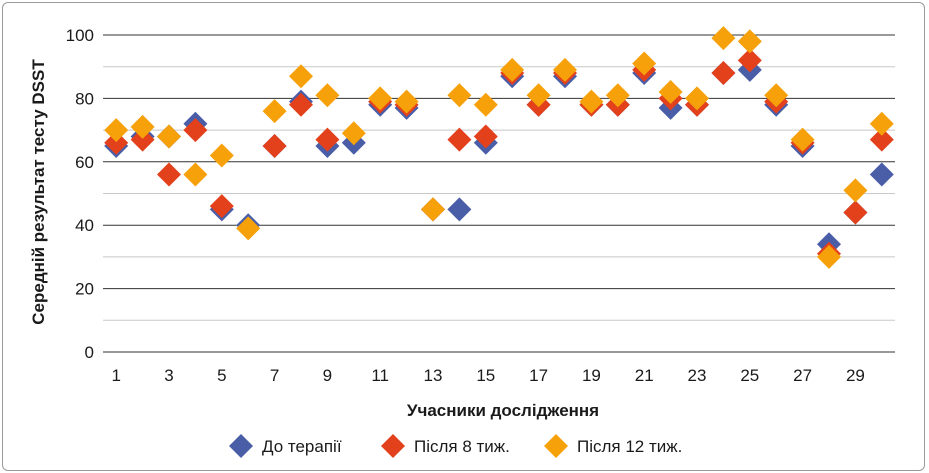  Describe the element at coordinates (629, 446) in the screenshot. I see `legend-label: Після 12 тиж.` at that location.